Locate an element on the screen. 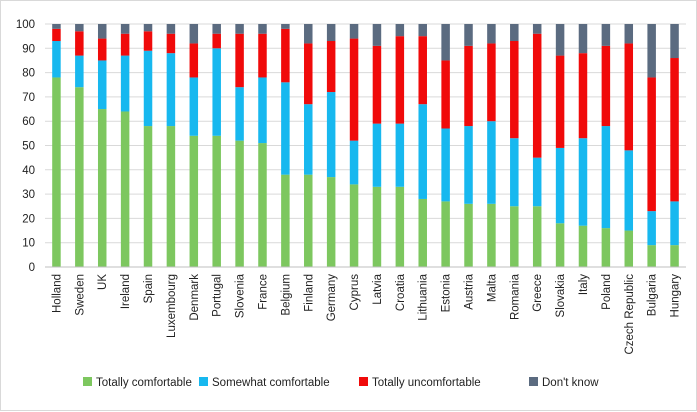 The width and height of the screenshot is (697, 412). x-tick-label: Greece is located at coordinates (538, 293).